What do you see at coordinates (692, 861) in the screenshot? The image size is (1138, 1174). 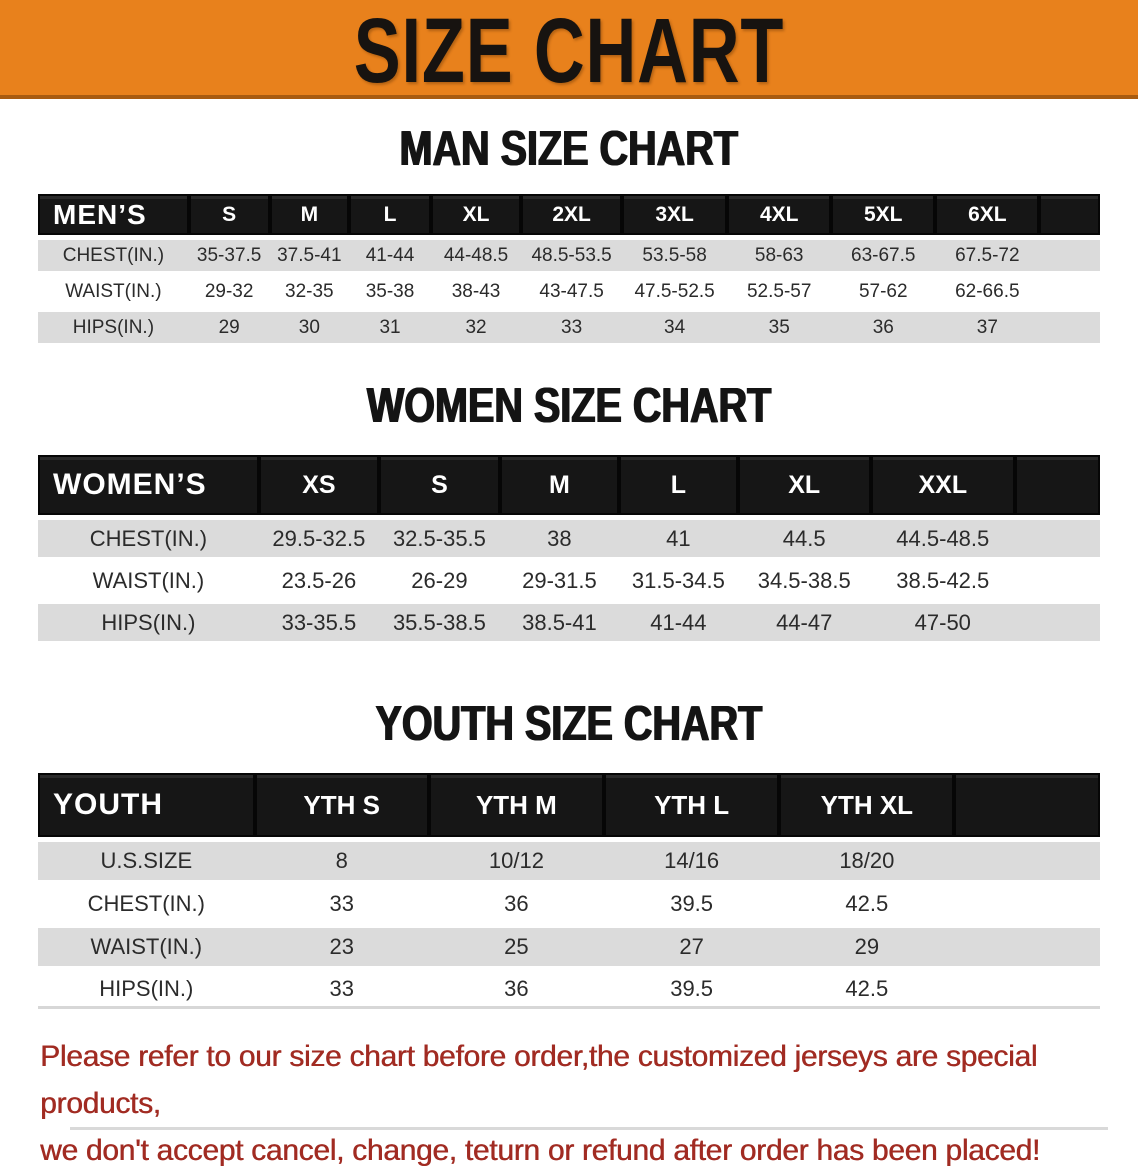 I see `size-cell: 14/16` at bounding box center [692, 861].